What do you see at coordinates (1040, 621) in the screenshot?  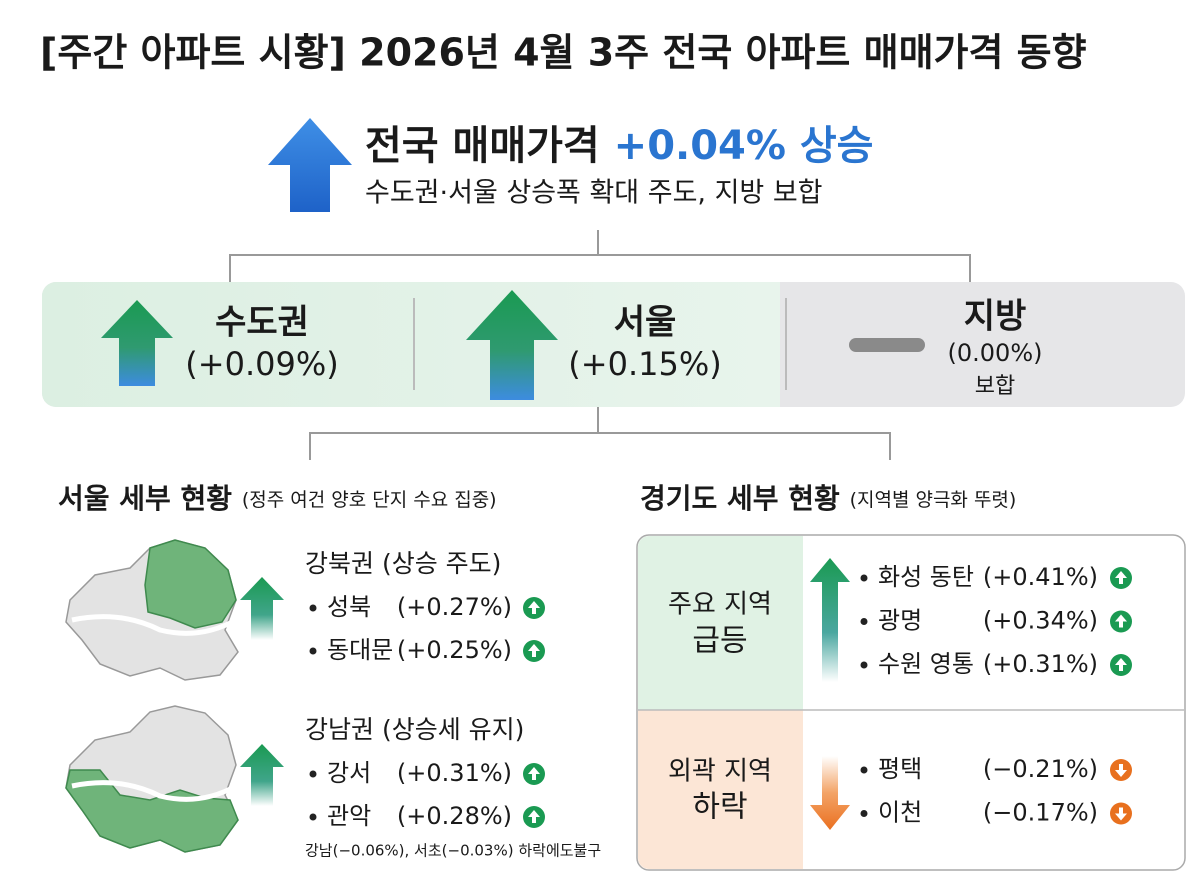 I see `item-change: (+0.34%)` at bounding box center [1040, 621].